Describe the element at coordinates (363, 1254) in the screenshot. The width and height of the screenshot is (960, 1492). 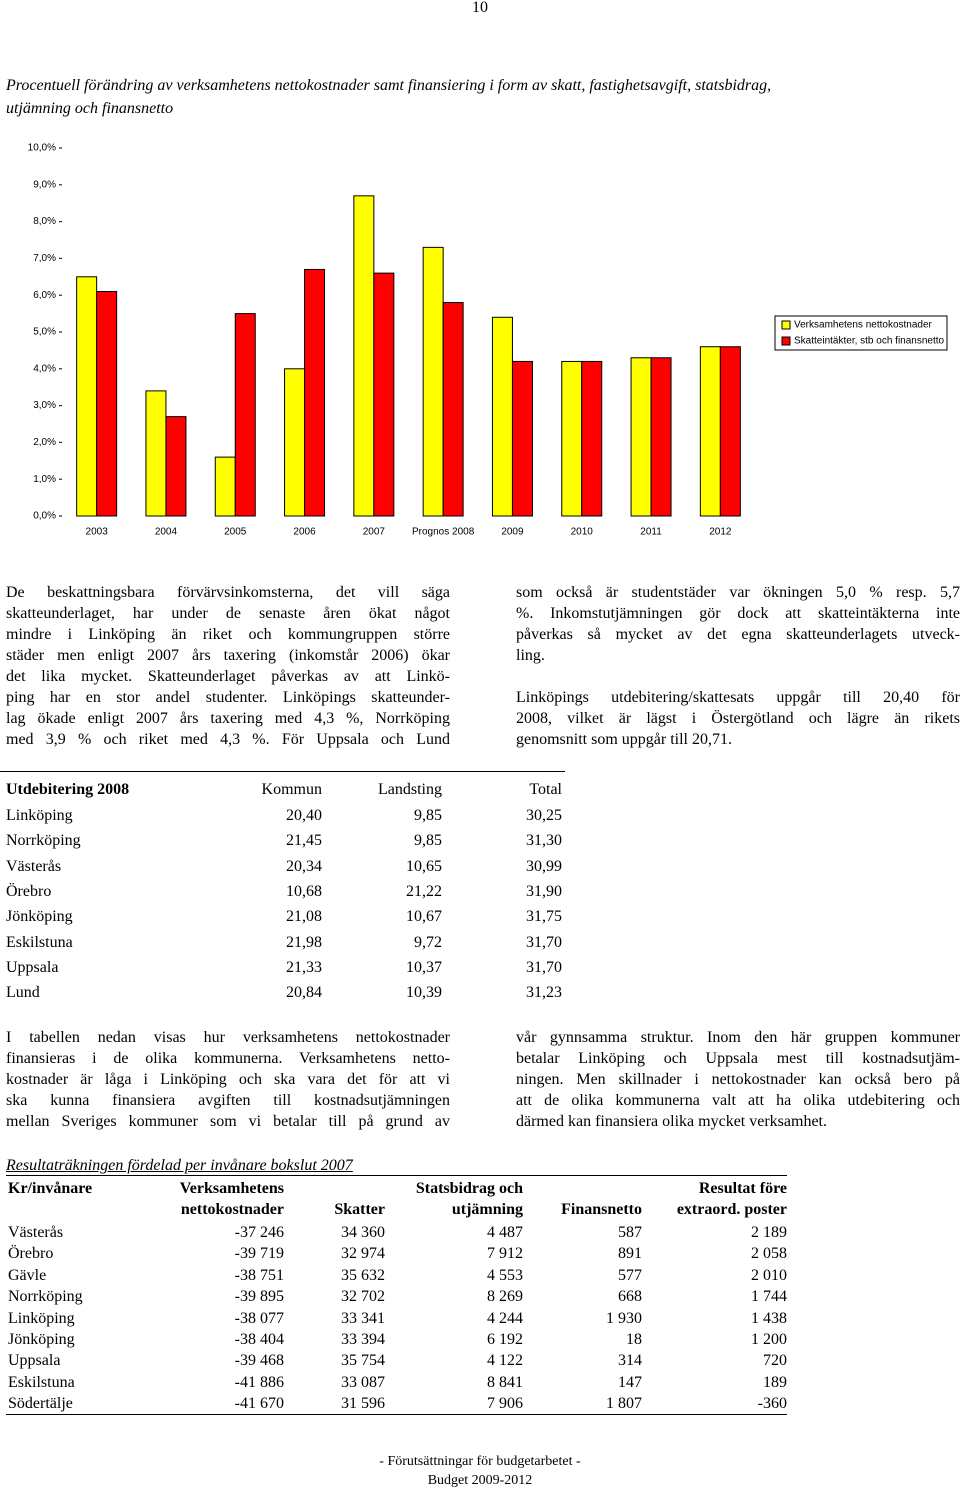
I see `table-cell: 32 974` at that location.